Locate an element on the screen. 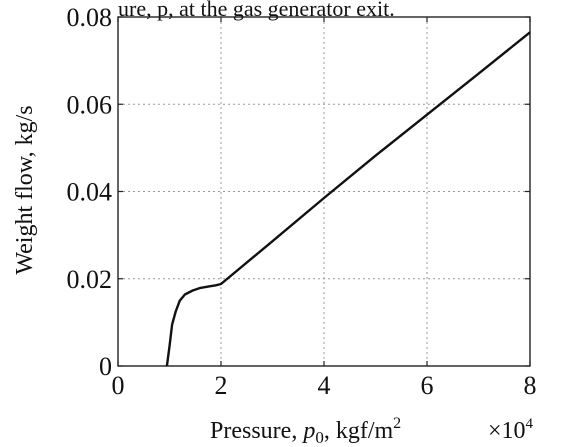 The width and height of the screenshot is (568, 447). y-tick-labels: 0 0.02 0.04 0.06 0.08 is located at coordinates (90, 192).